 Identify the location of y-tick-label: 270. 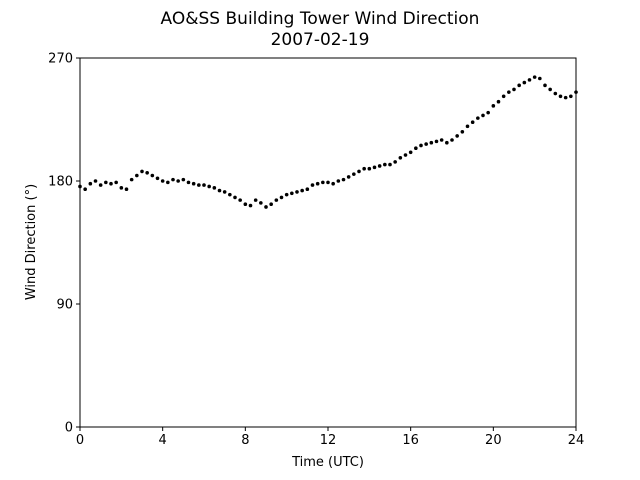
(60, 59).